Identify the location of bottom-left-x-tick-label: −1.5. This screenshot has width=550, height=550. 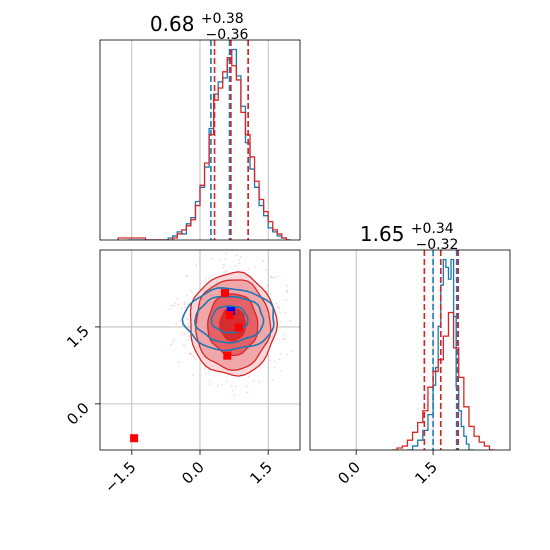
(120, 477).